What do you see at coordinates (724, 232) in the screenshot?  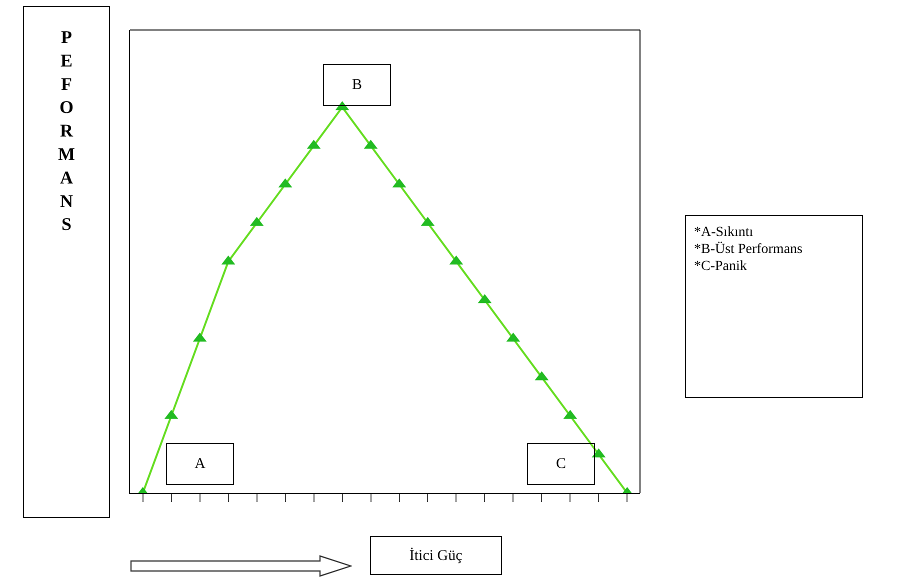 I see `text: *A-Sıkıntı` at bounding box center [724, 232].